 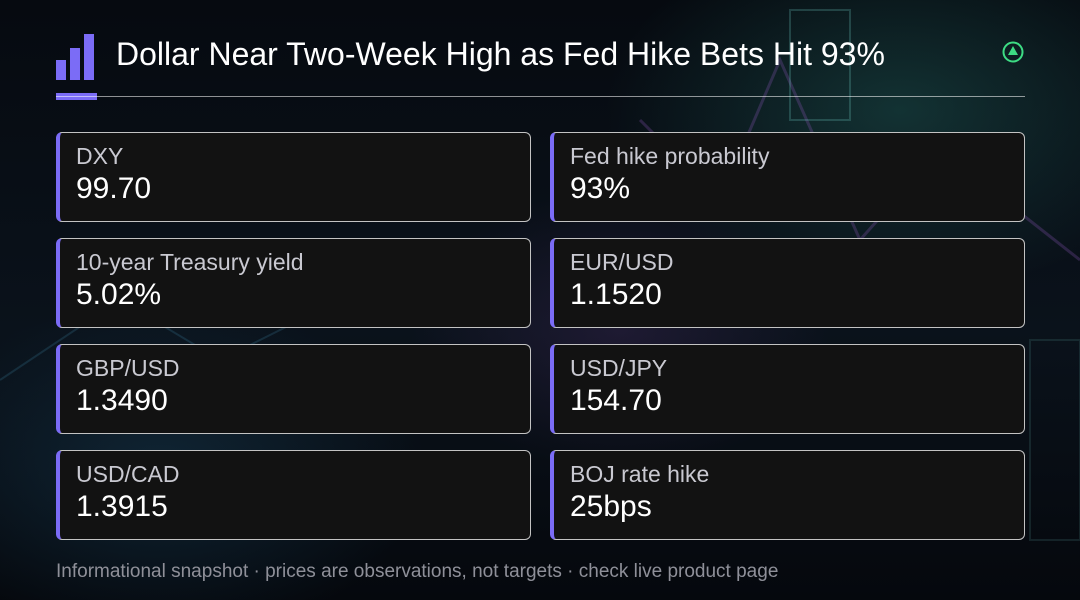 I want to click on metric-label: GBP/USD, so click(x=128, y=368).